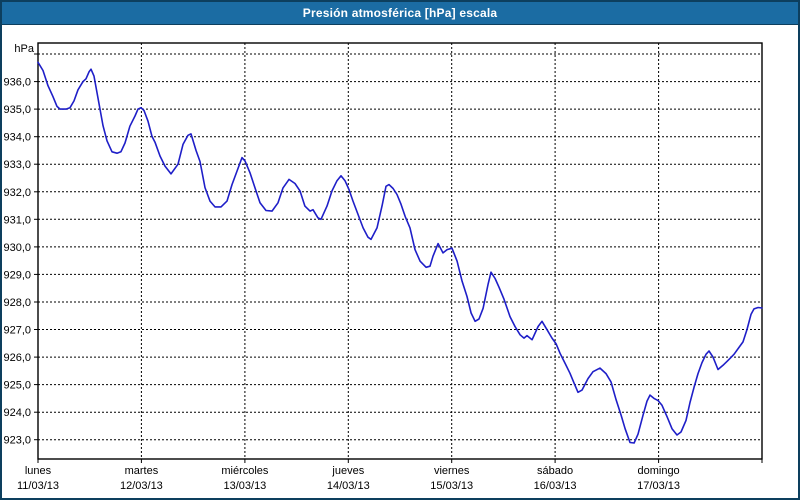  I want to click on x-date-label: 15/03/13, so click(451, 486).